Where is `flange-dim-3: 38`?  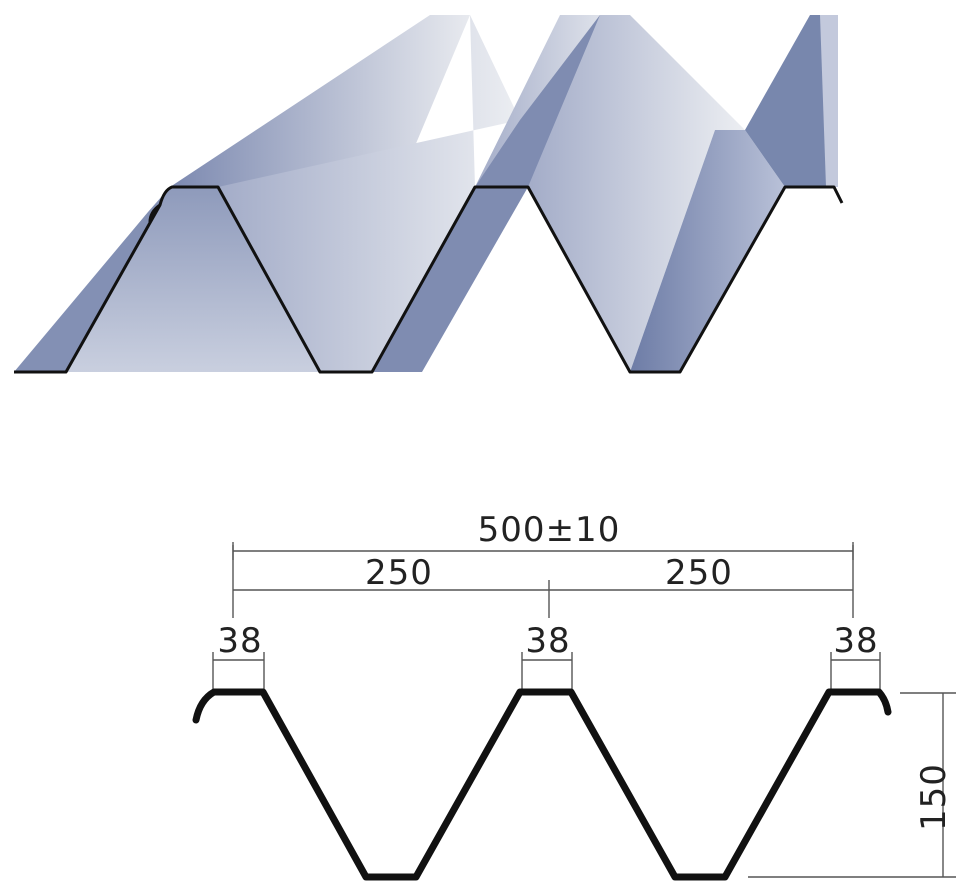
flange-dim-3: 38 is located at coordinates (855, 655).